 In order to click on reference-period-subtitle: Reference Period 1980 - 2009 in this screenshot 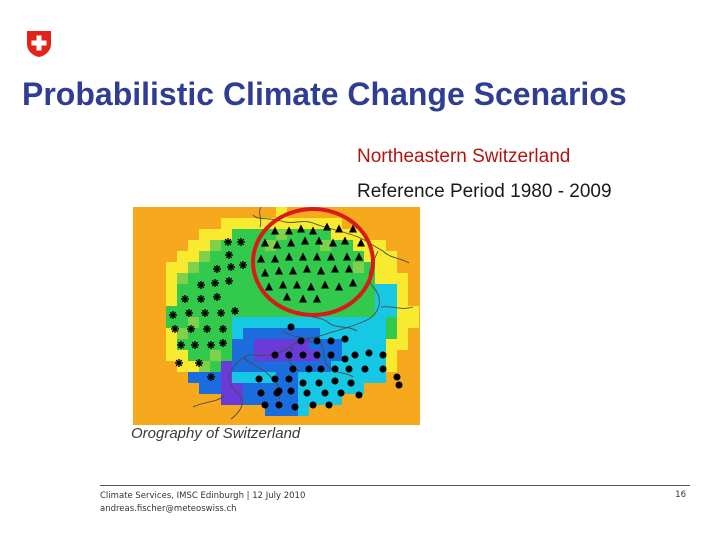, I will do `click(484, 191)`.